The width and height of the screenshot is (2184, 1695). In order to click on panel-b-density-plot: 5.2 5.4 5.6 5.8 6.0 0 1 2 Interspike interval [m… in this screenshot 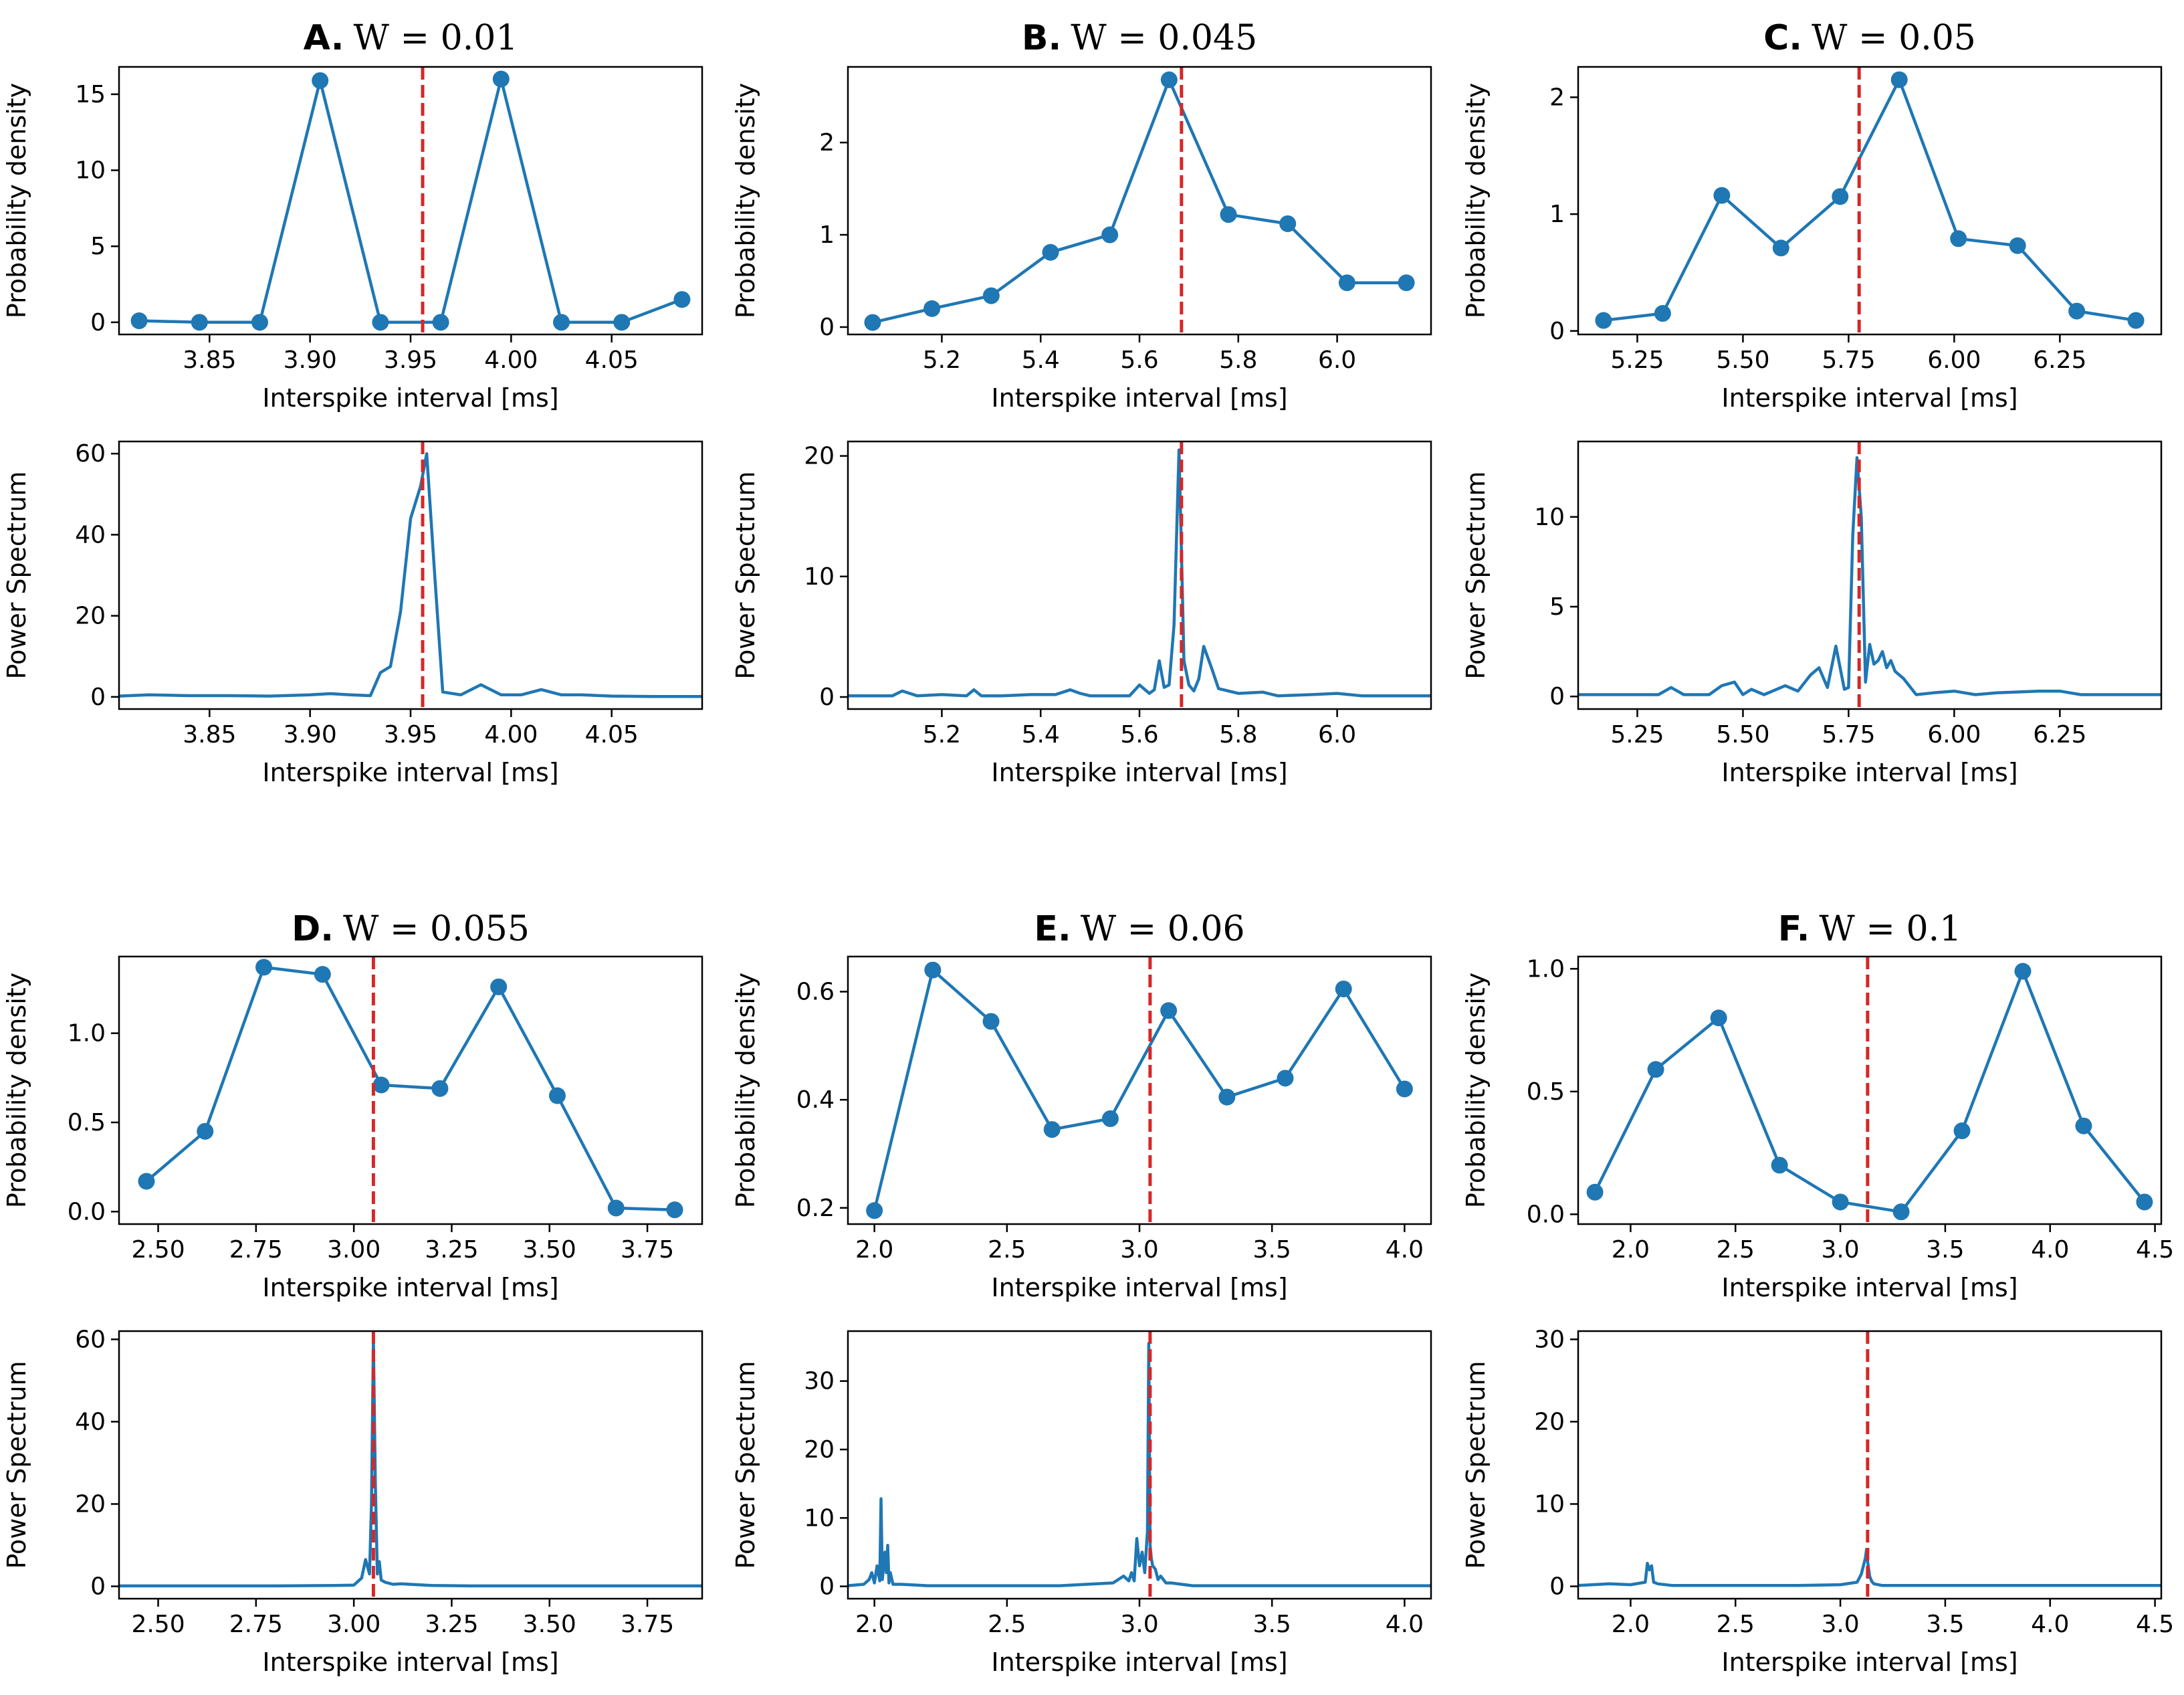, I will do `click(1081, 239)`.